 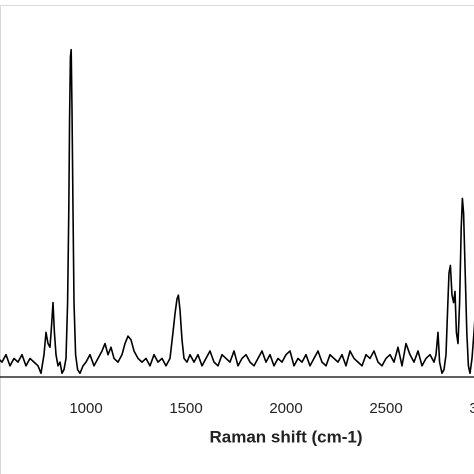 I want to click on x-axis-title: Raman shift (cm-1), so click(x=285, y=436).